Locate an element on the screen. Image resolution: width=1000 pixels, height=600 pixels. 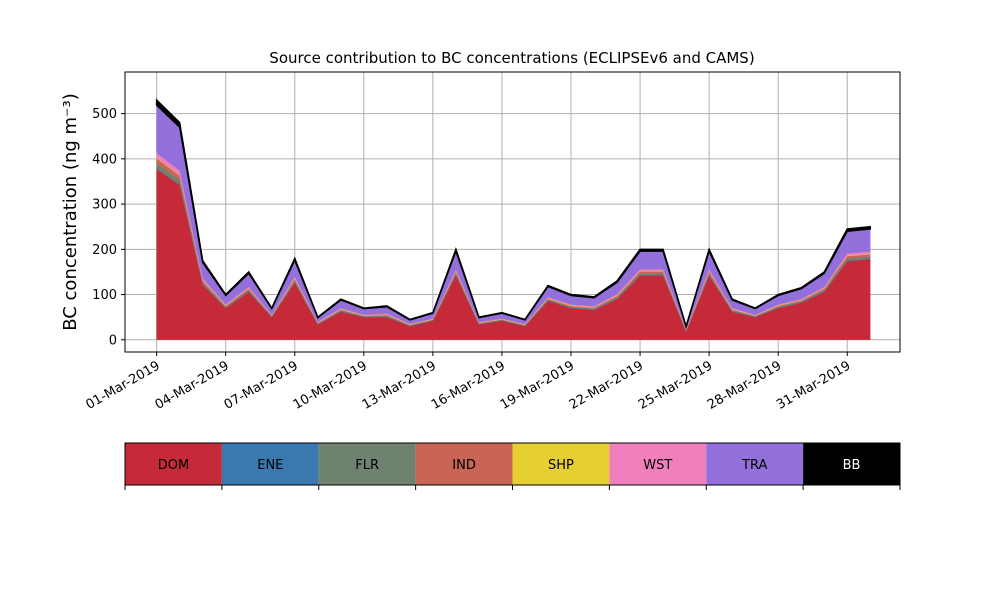
legend-label: FLR is located at coordinates (367, 465).